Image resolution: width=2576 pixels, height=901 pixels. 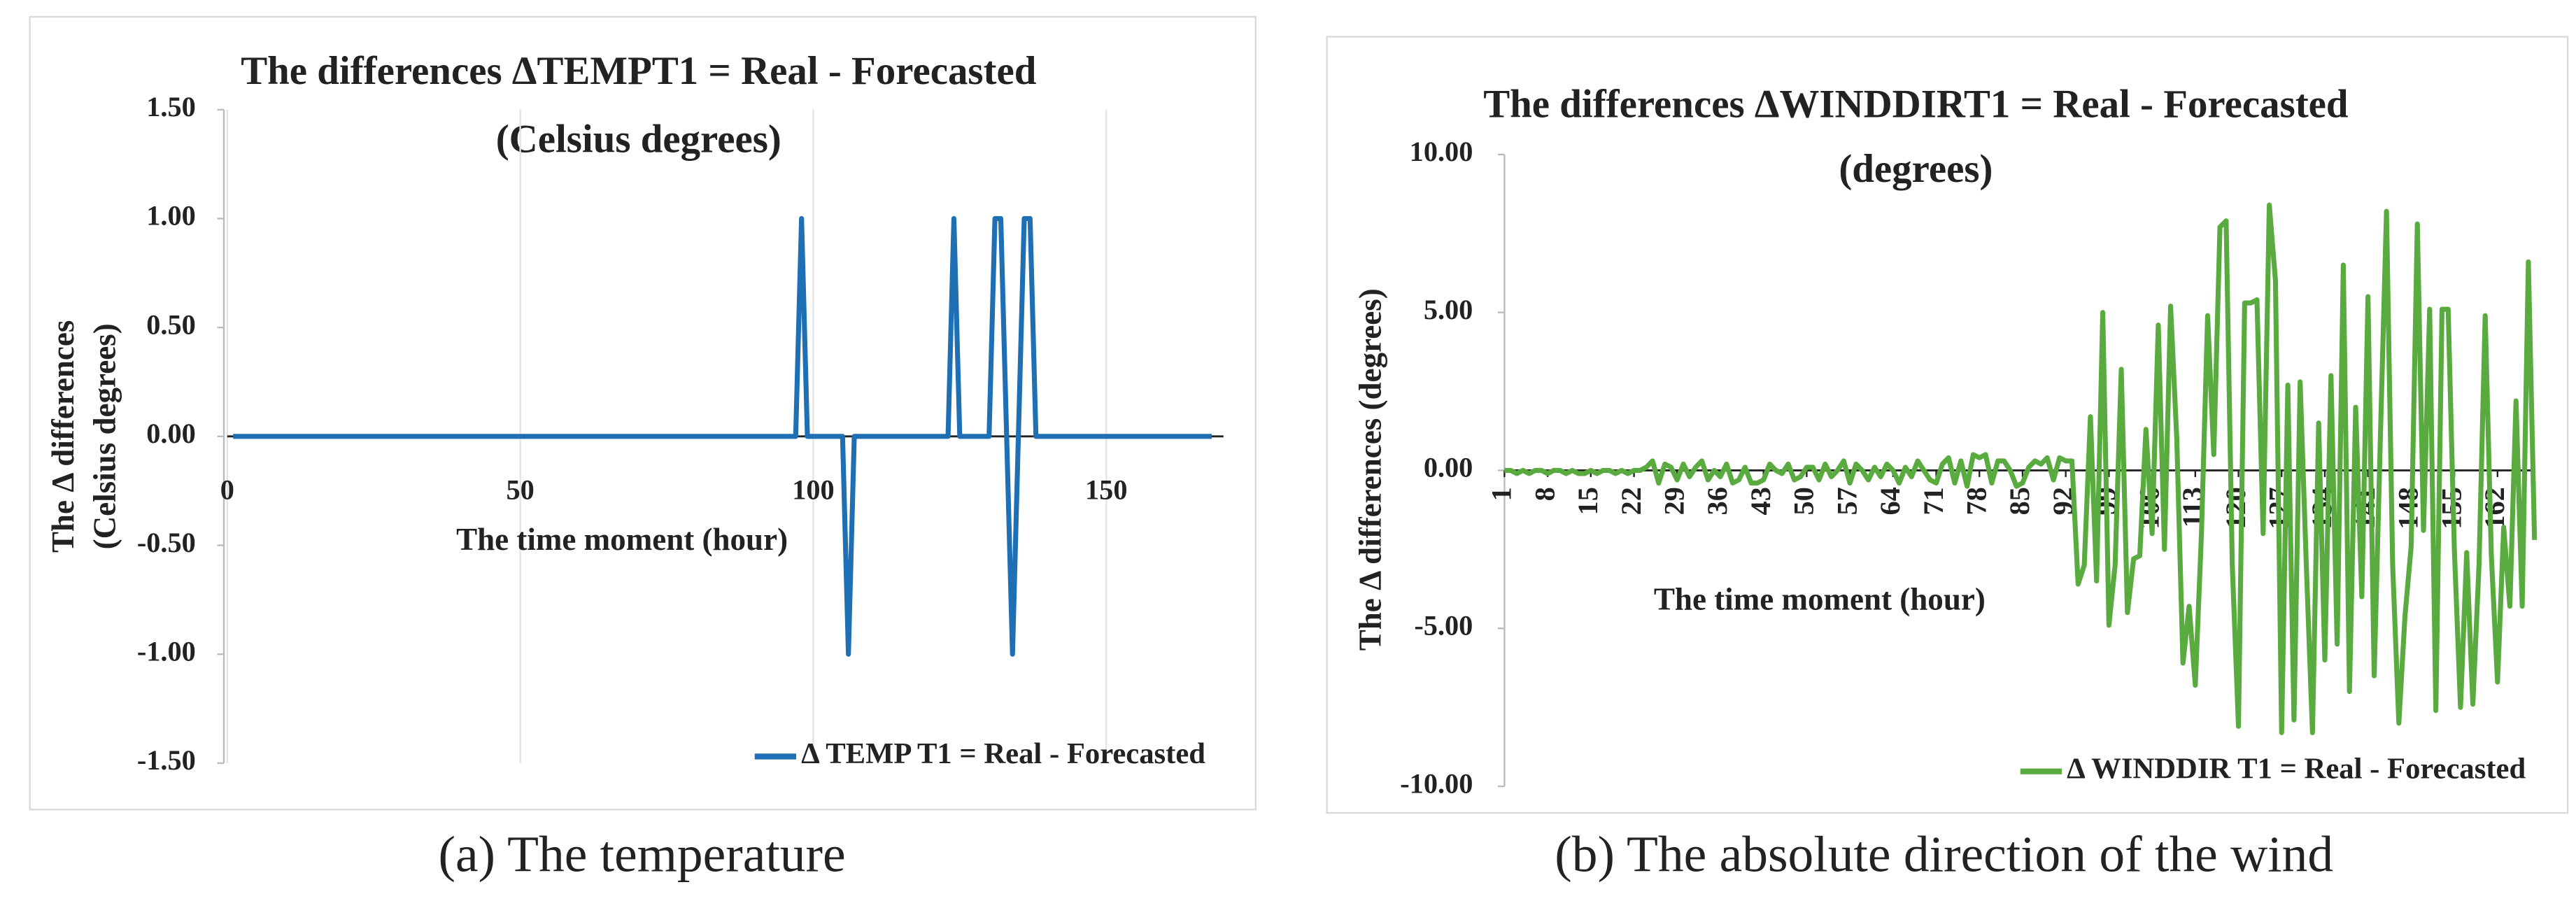 What do you see at coordinates (2408, 508) in the screenshot?
I see `x-tick-label: 148` at bounding box center [2408, 508].